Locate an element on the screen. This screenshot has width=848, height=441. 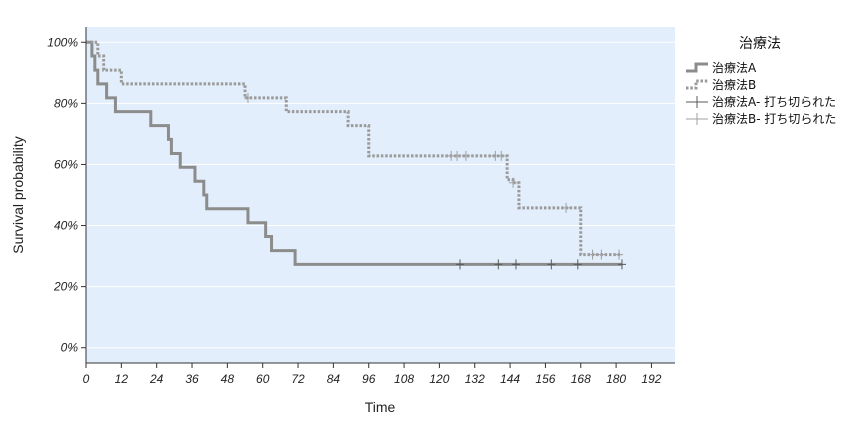
y-tick-label: 0% is located at coordinates (70, 348).